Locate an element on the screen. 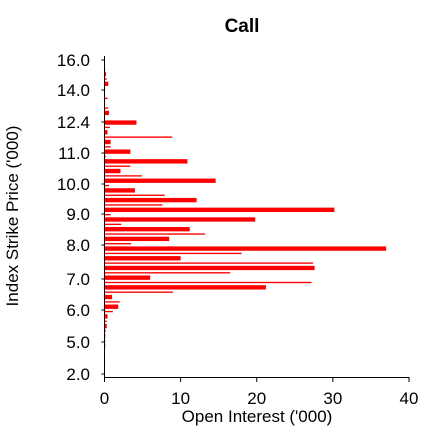 This screenshot has height=441, width=425. y-tick-label: 8.0 is located at coordinates (78, 245).